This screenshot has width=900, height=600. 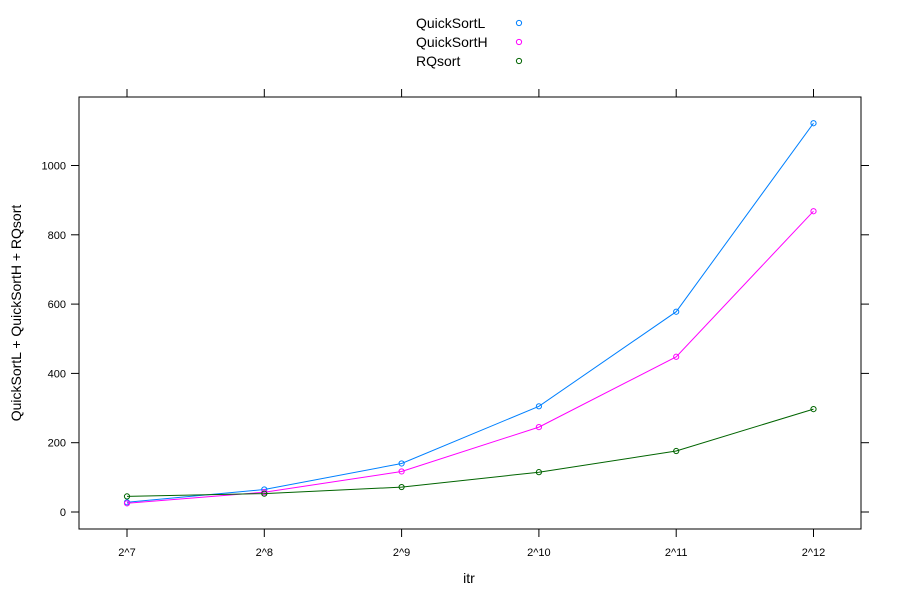 I want to click on y-tick-label: 200, so click(x=57, y=444).